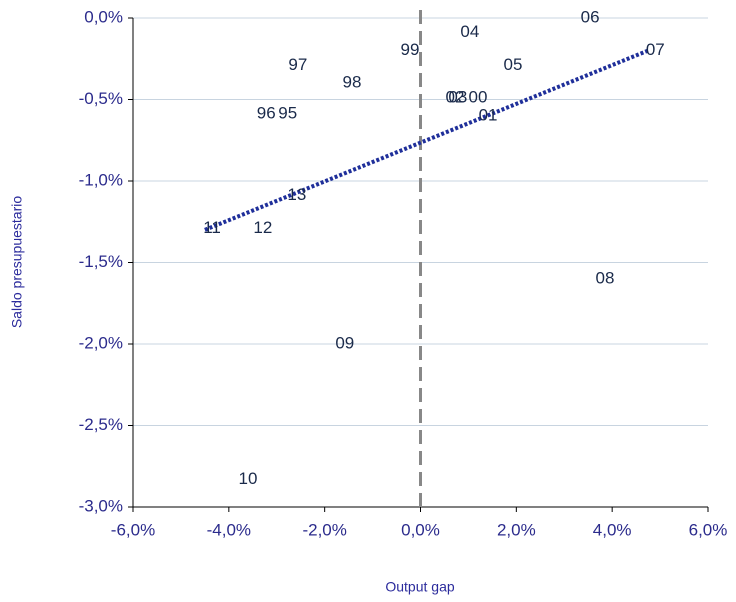 This screenshot has width=736, height=602. Describe the element at coordinates (133, 529) in the screenshot. I see `x-tick-label: -6,0%` at that location.